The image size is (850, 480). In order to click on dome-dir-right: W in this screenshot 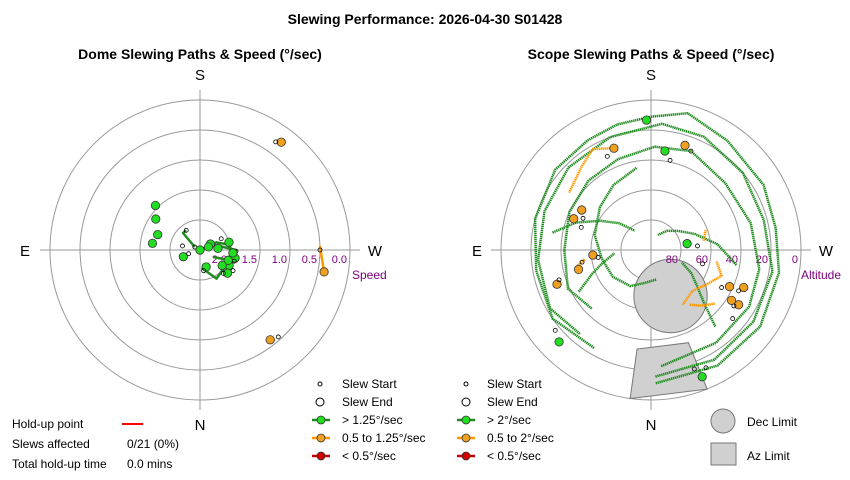, I will do `click(375, 251)`.